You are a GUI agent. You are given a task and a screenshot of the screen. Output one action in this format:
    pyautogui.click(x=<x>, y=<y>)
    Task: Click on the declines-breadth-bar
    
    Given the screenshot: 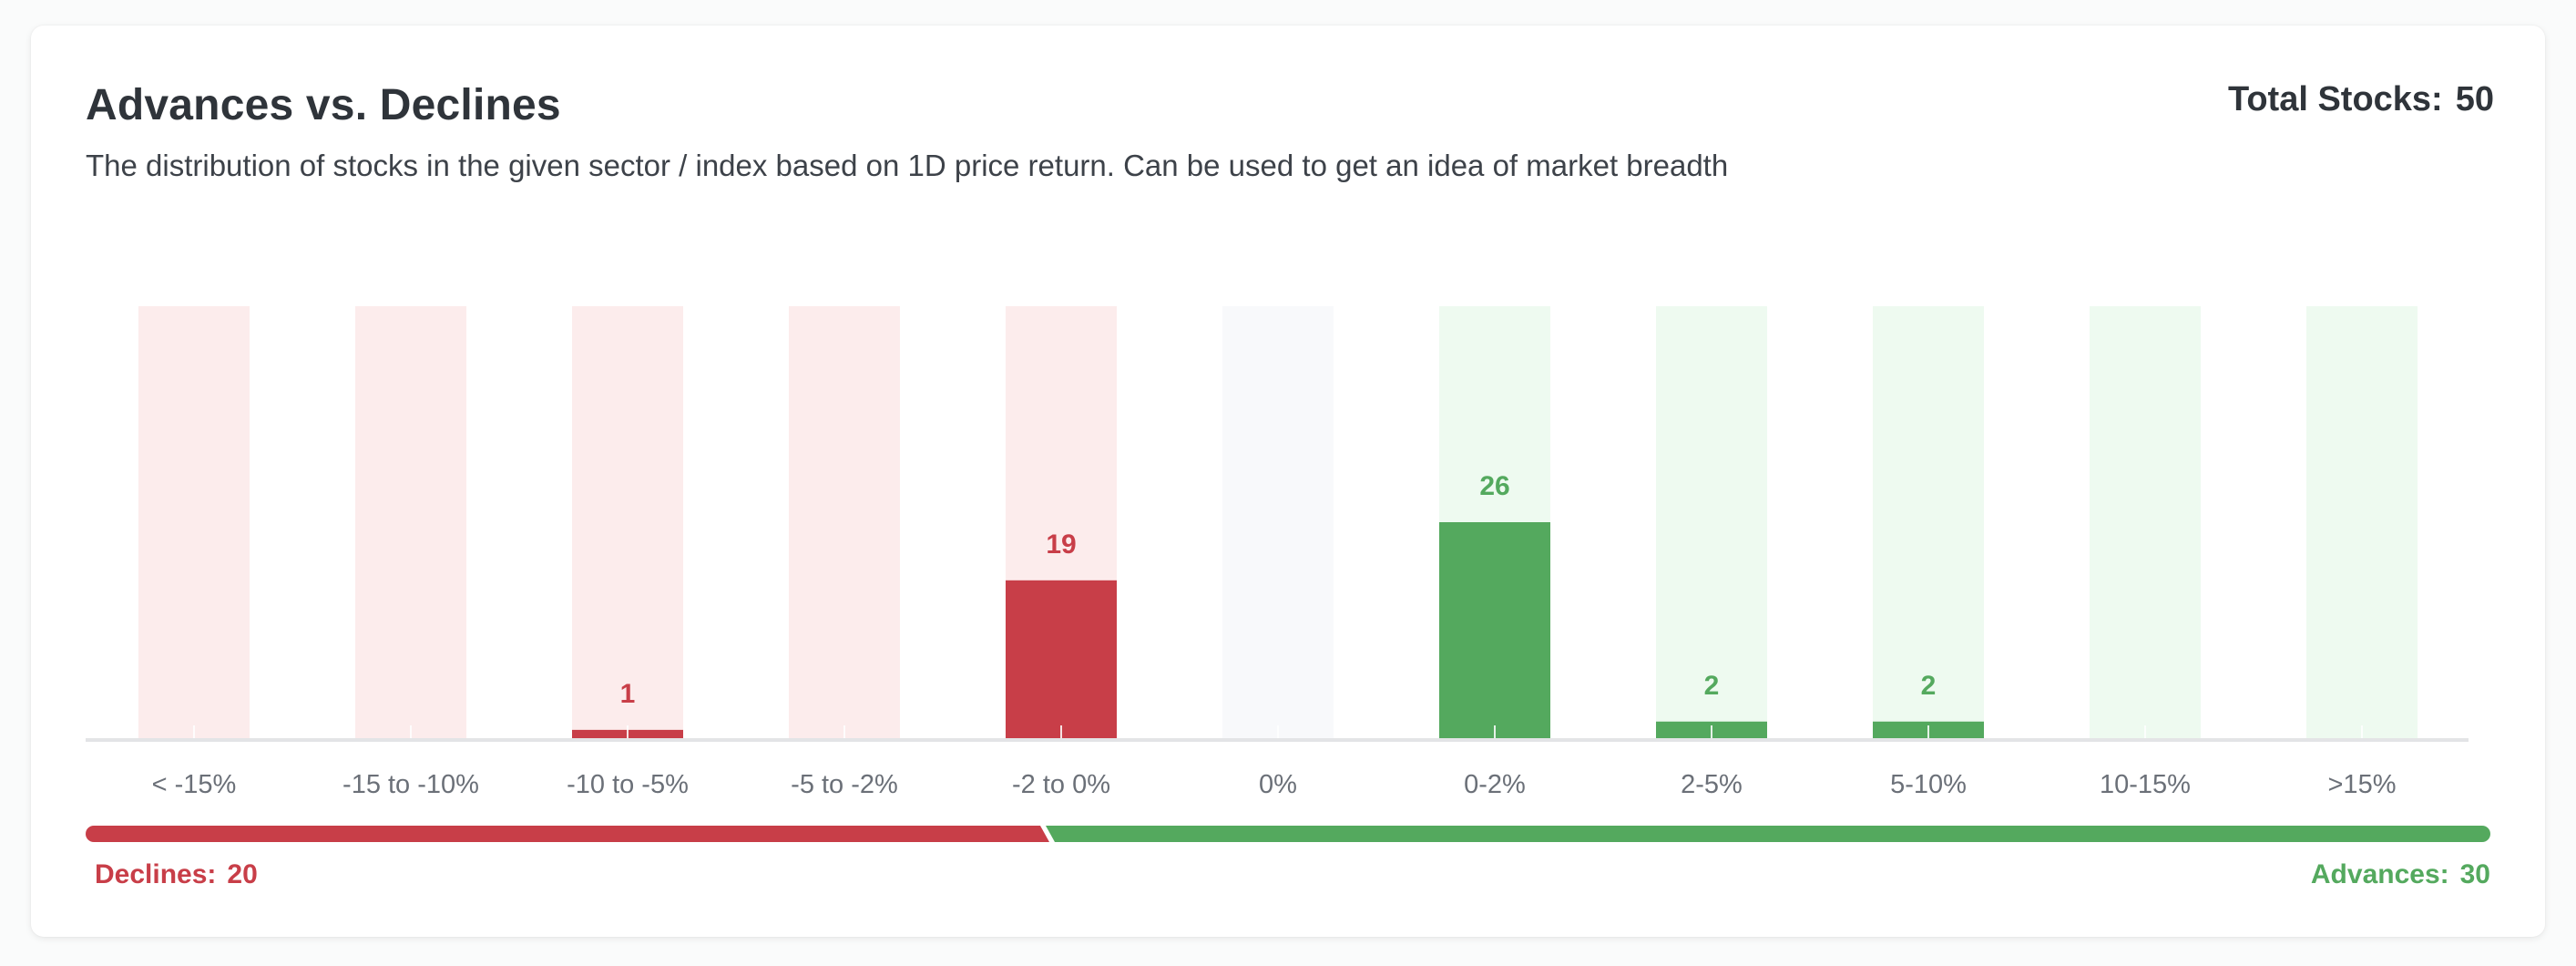 What is the action you would take?
    pyautogui.click(x=567, y=834)
    